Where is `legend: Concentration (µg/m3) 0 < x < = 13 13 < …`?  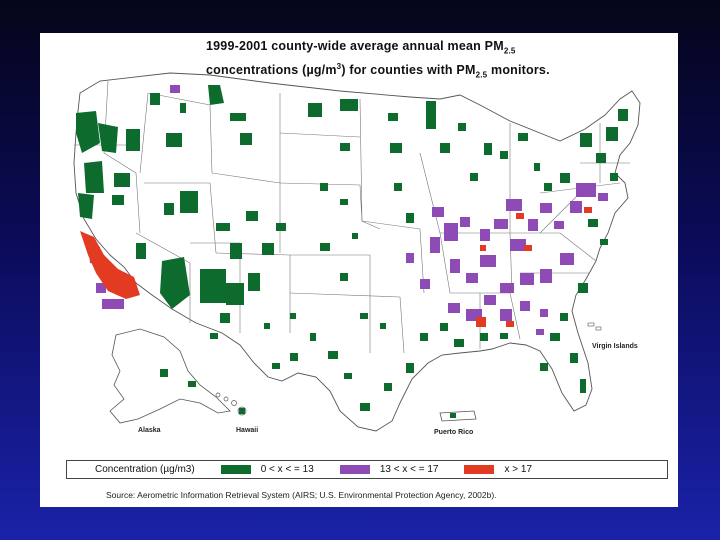
legend: Concentration (µg/m3) 0 < x < = 13 13 < … is located at coordinates (367, 469).